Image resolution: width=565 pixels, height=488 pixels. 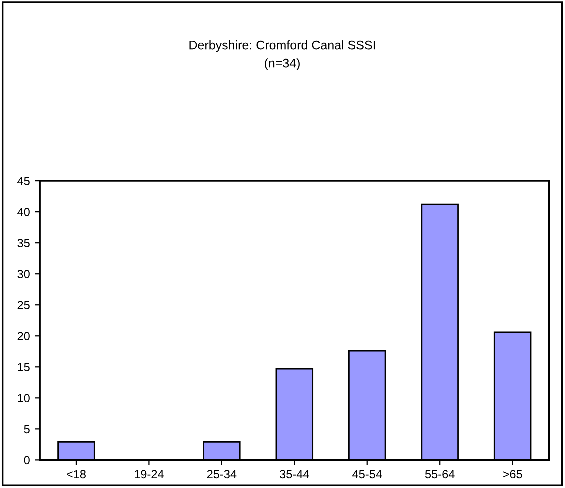 What do you see at coordinates (24, 274) in the screenshot?
I see `y-tick-label: 30` at bounding box center [24, 274].